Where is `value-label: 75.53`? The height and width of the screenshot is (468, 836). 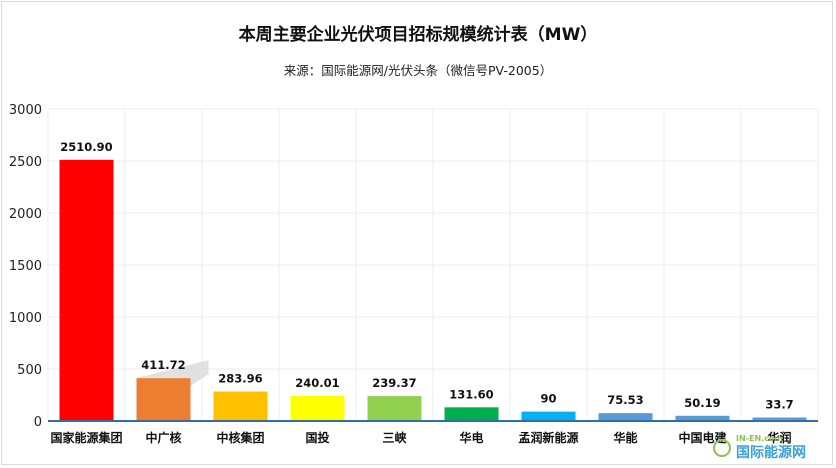 value-label: 75.53 is located at coordinates (625, 400).